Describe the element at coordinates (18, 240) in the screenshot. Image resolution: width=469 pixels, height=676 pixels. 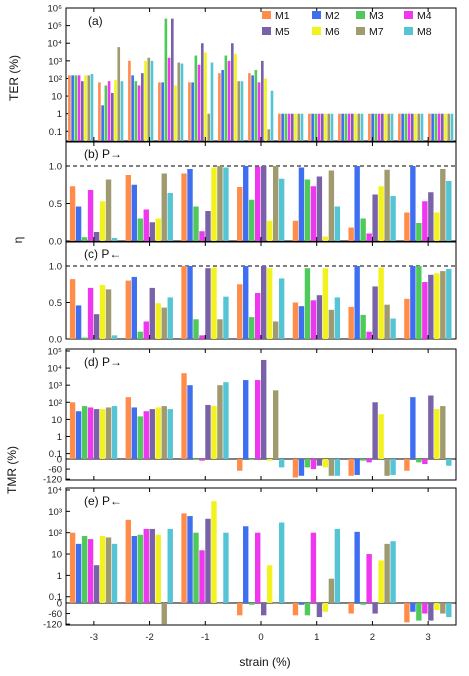
I see `ylabel-eta: η` at that location.